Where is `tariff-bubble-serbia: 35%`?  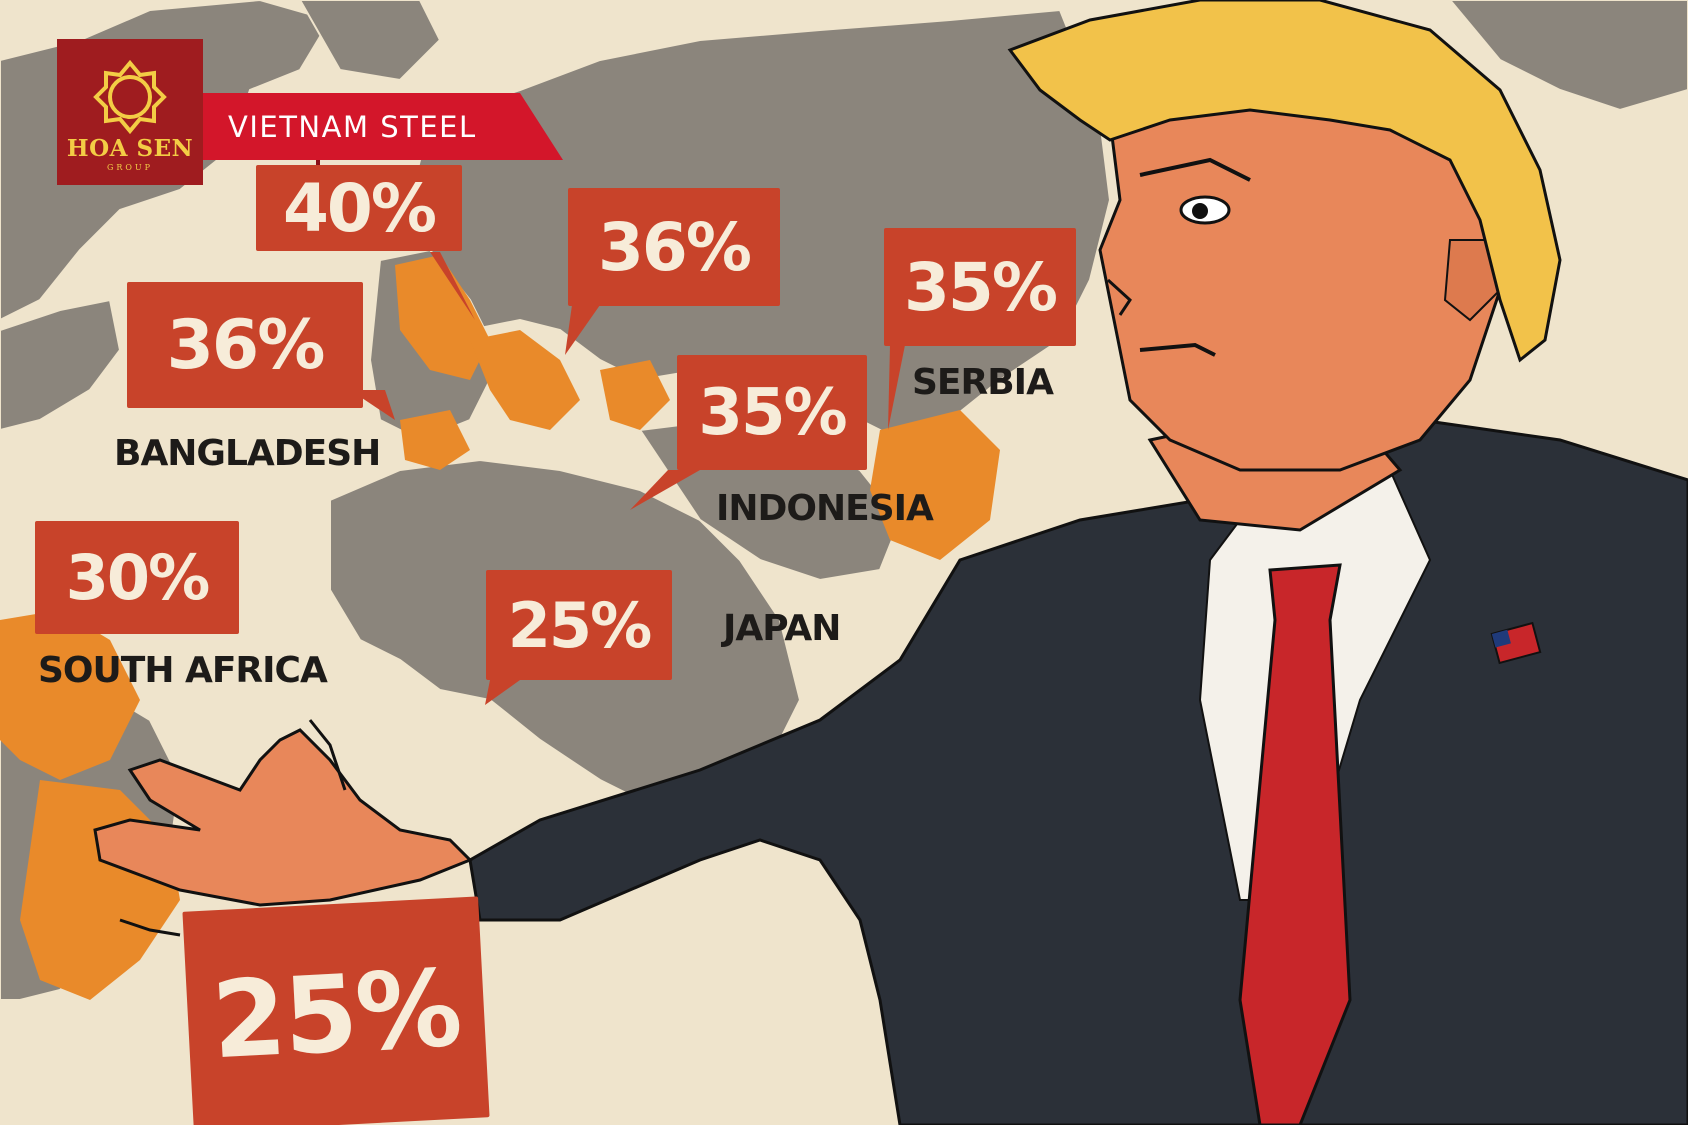
tariff-bubble-serbia: 35% is located at coordinates (980, 287).